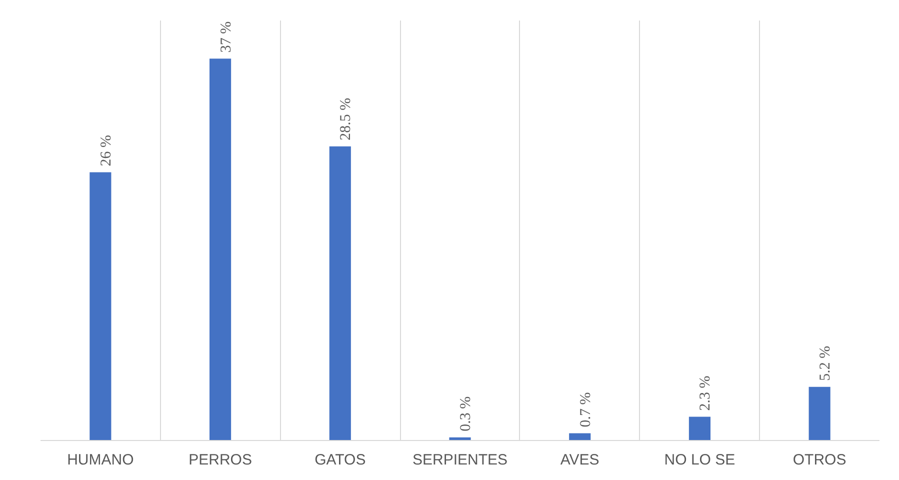  Describe the element at coordinates (700, 460) in the screenshot. I see `x-tick-label: NO LO SE` at that location.